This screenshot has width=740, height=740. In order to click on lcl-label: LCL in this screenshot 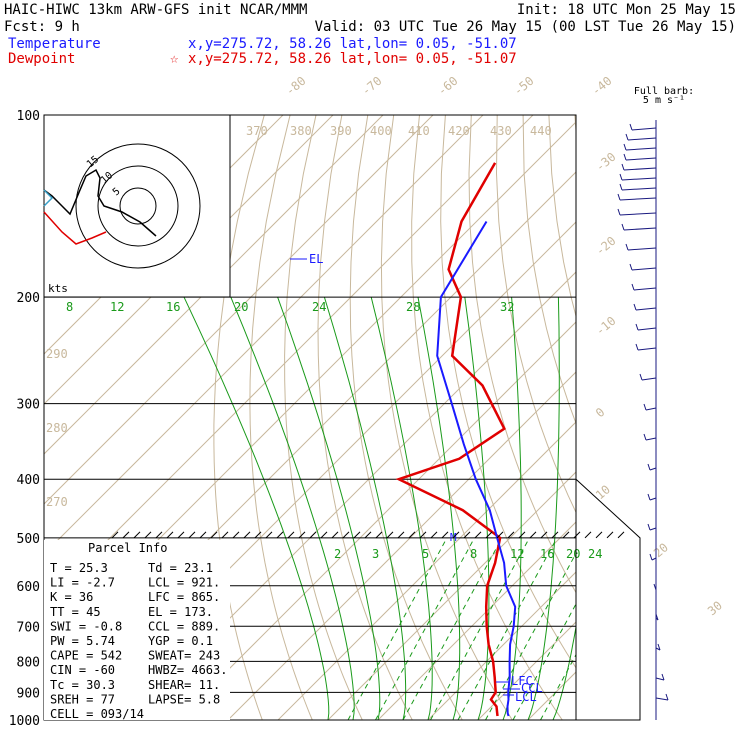, I will do `click(526, 697)`.